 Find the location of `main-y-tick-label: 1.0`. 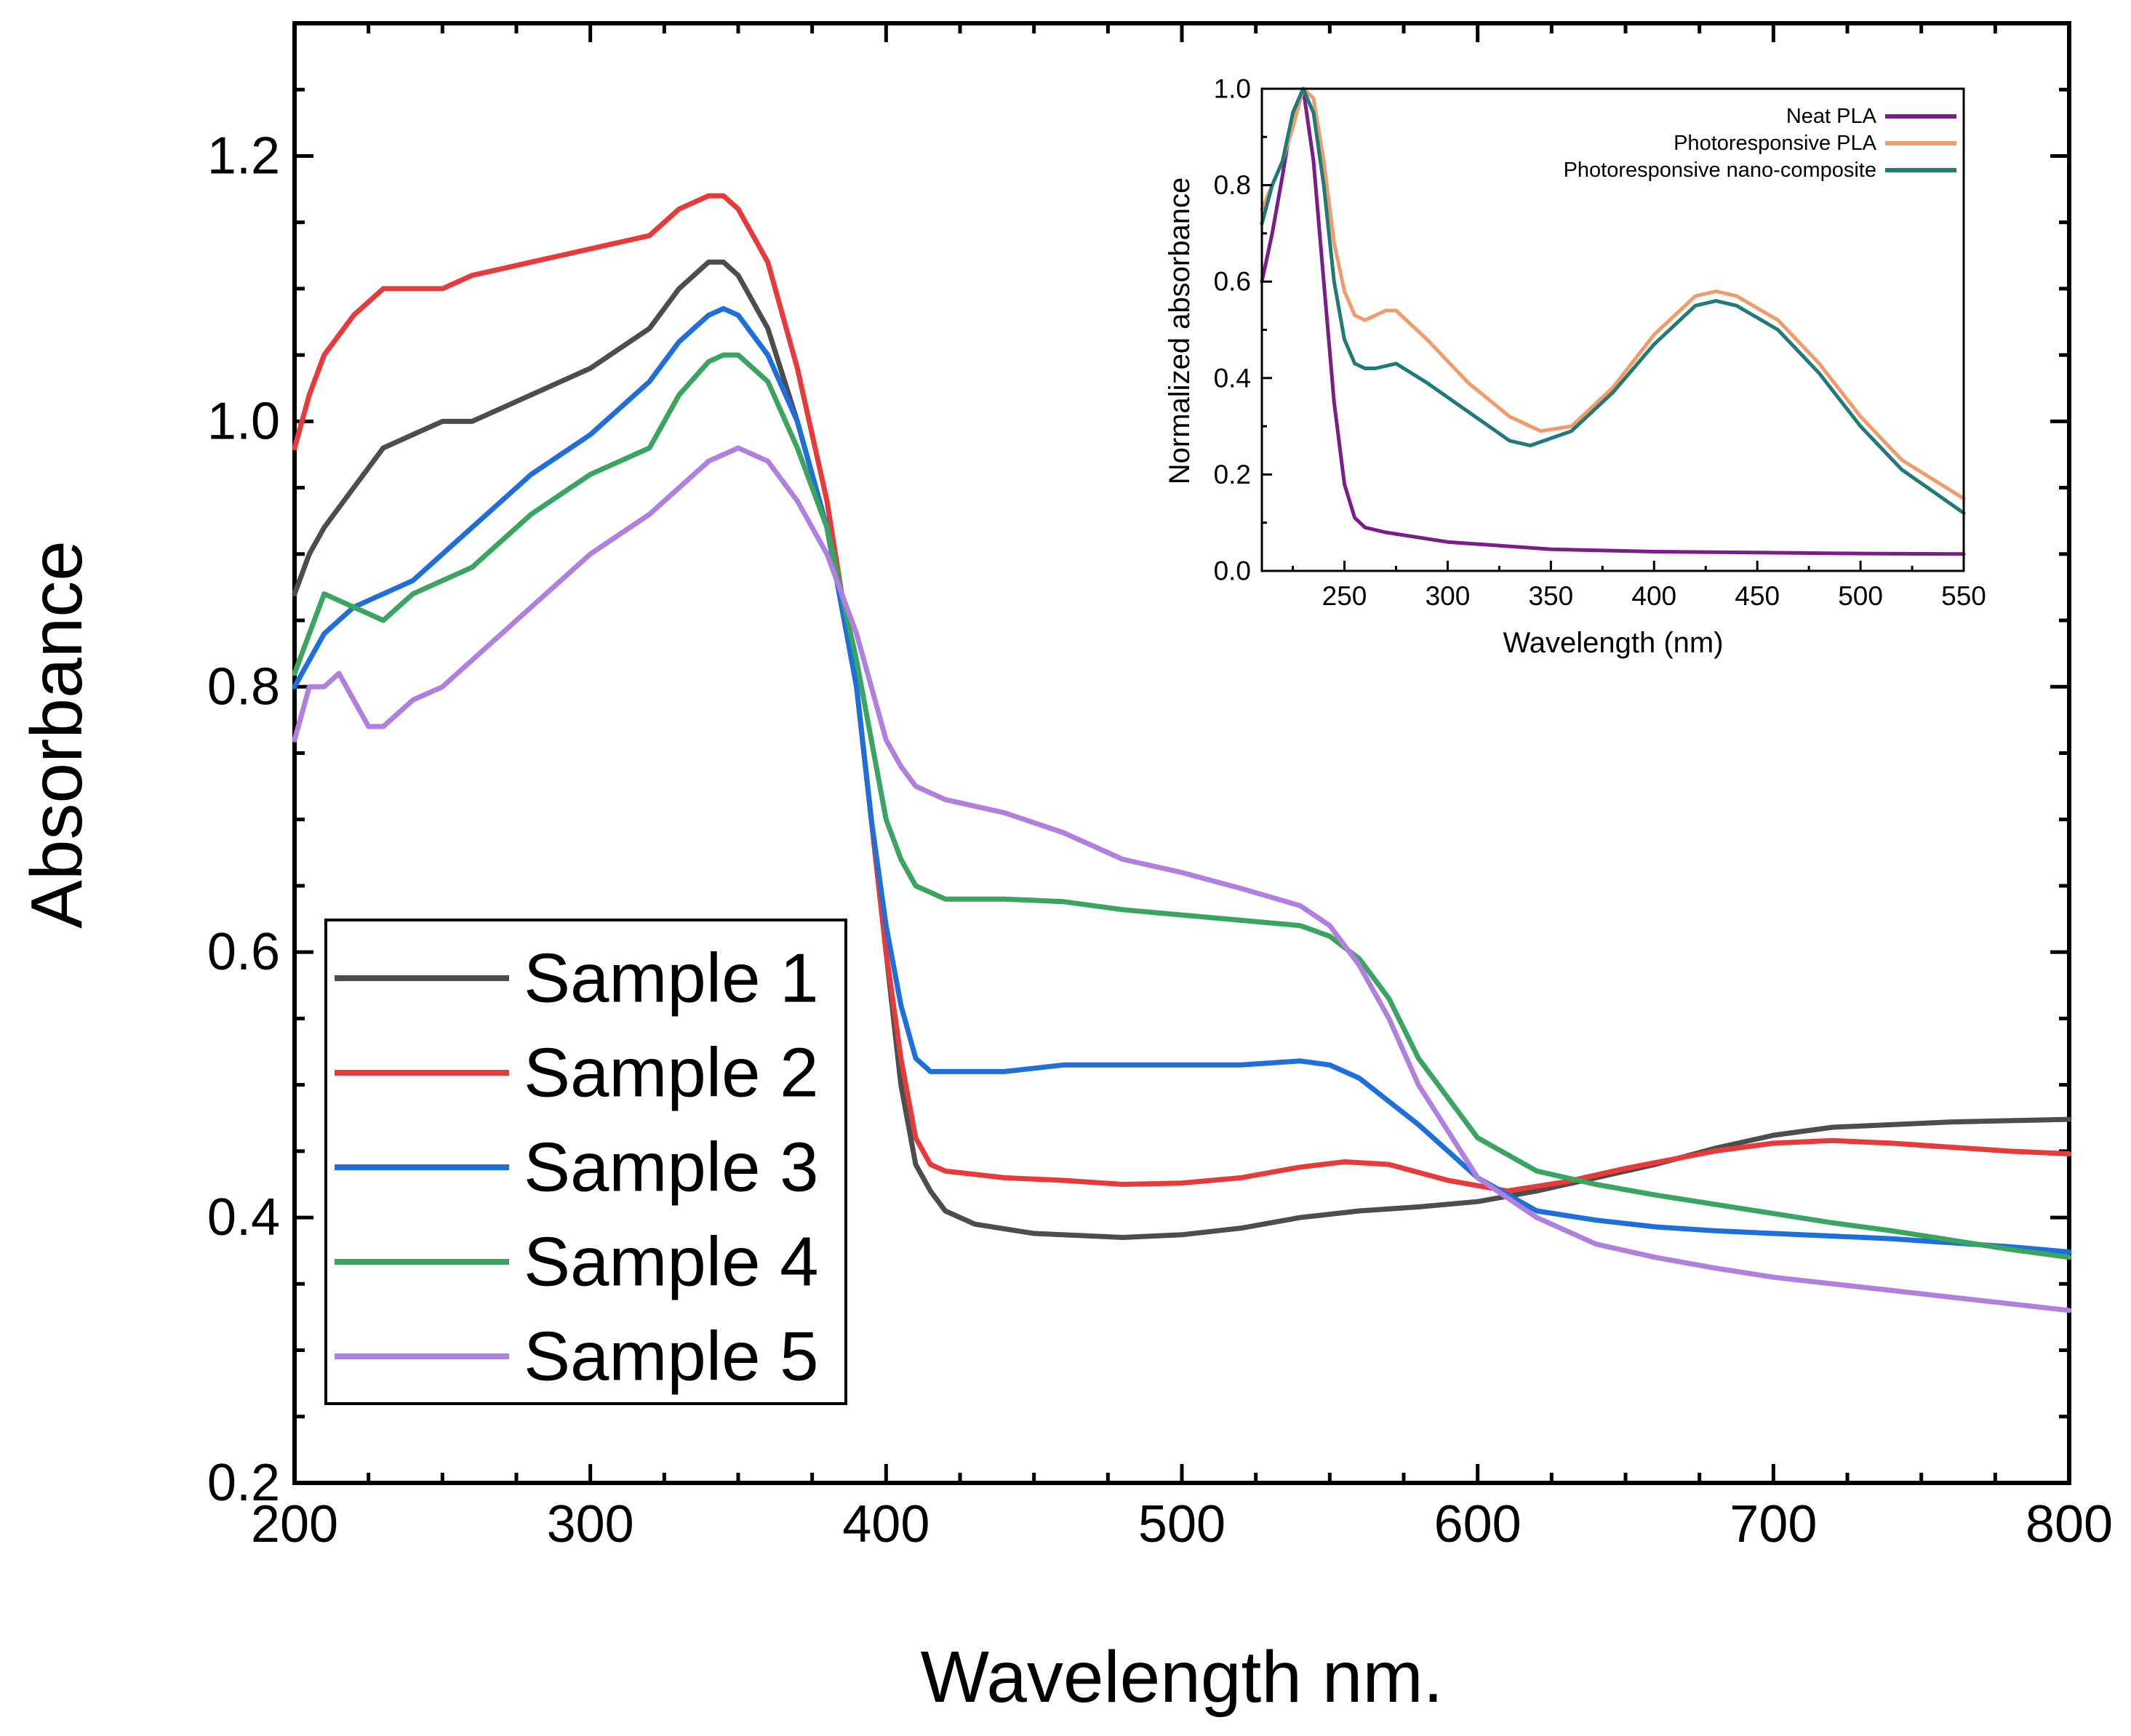

main-y-tick-label: 1.0 is located at coordinates (243, 421).